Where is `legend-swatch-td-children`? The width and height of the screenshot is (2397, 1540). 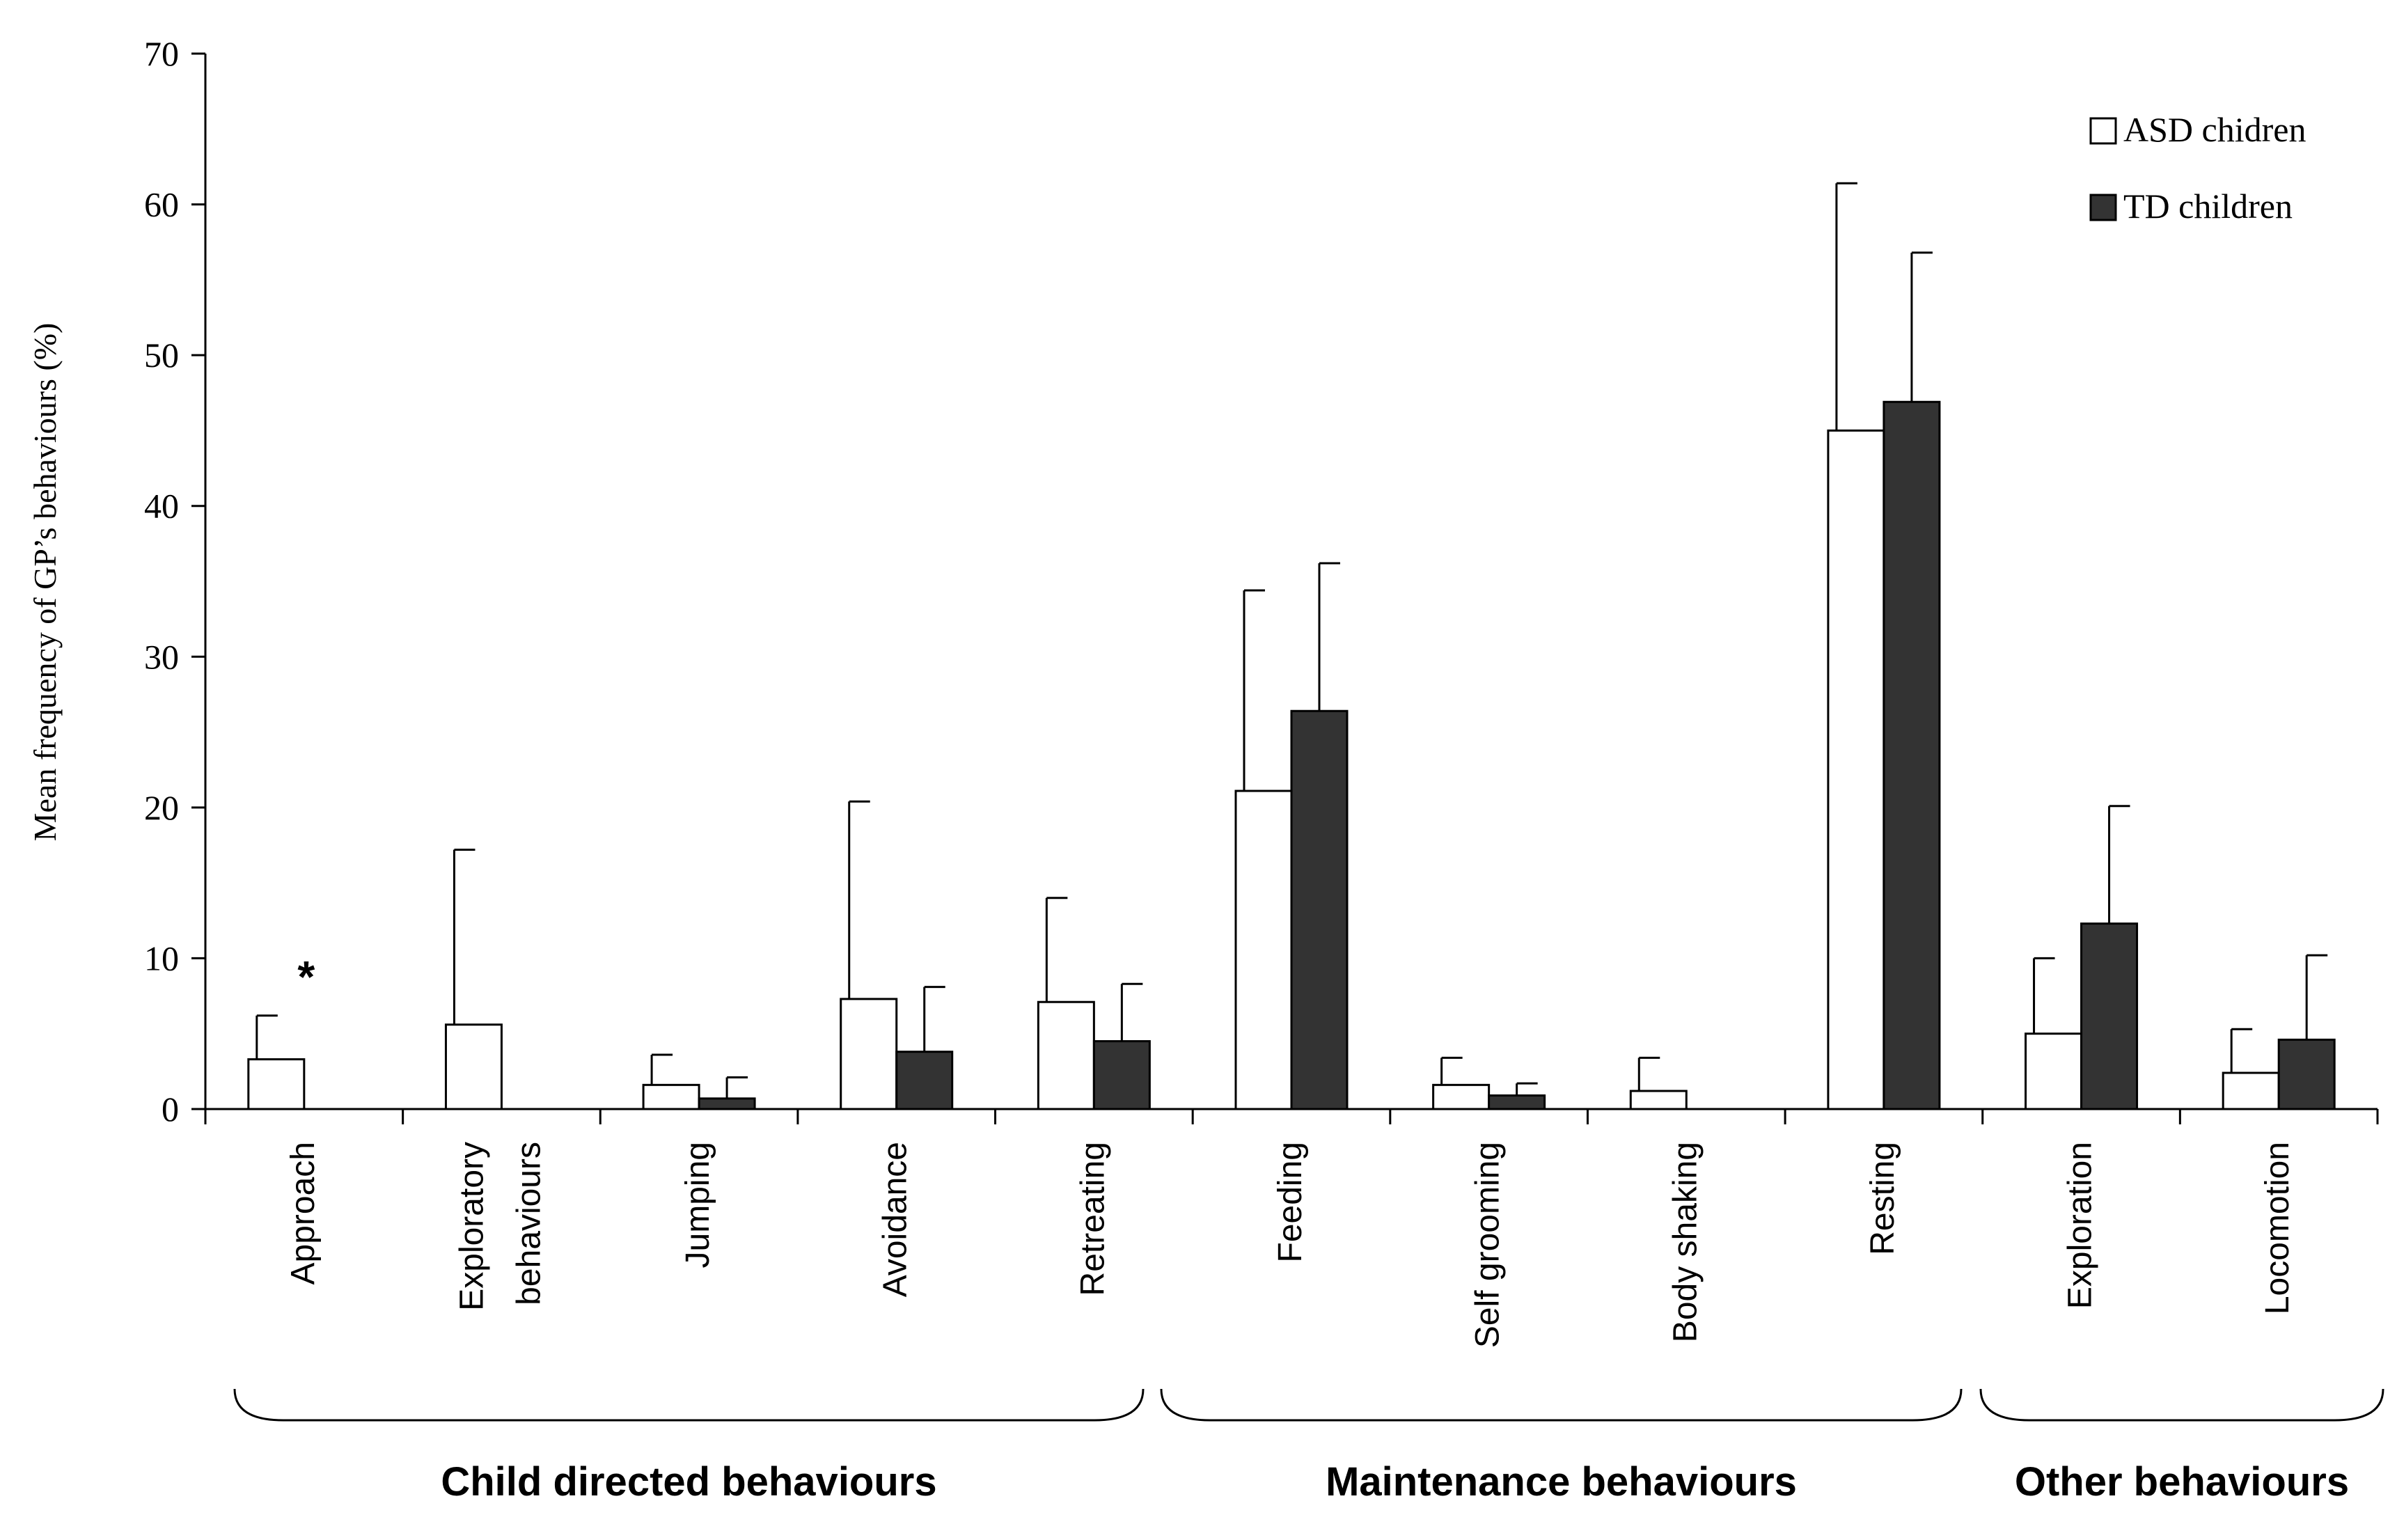 legend-swatch-td-children is located at coordinates (2103, 207).